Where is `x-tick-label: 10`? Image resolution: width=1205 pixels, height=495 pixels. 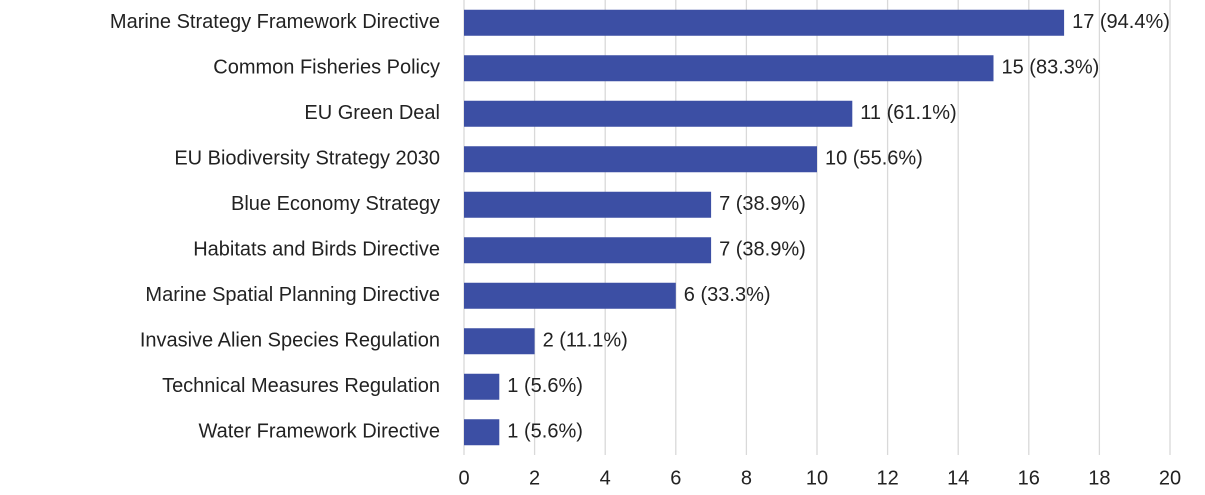
x-tick-label: 10 is located at coordinates (817, 478).